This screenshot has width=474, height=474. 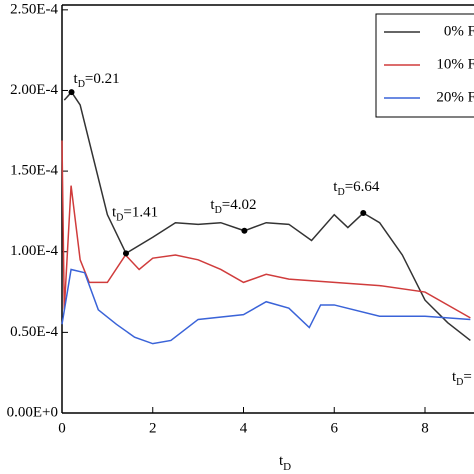 I want to click on y-tick-label: 1.50E-4, so click(x=34, y=171).